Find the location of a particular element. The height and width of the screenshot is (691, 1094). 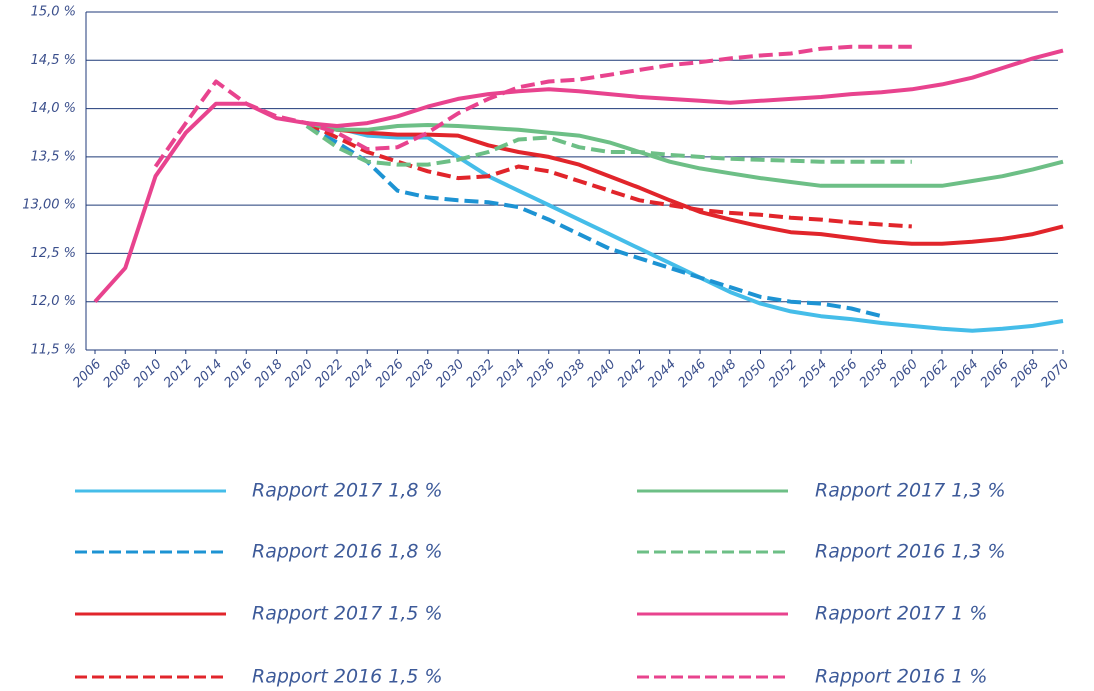

x-tick-label: 2066 is located at coordinates (995, 374).